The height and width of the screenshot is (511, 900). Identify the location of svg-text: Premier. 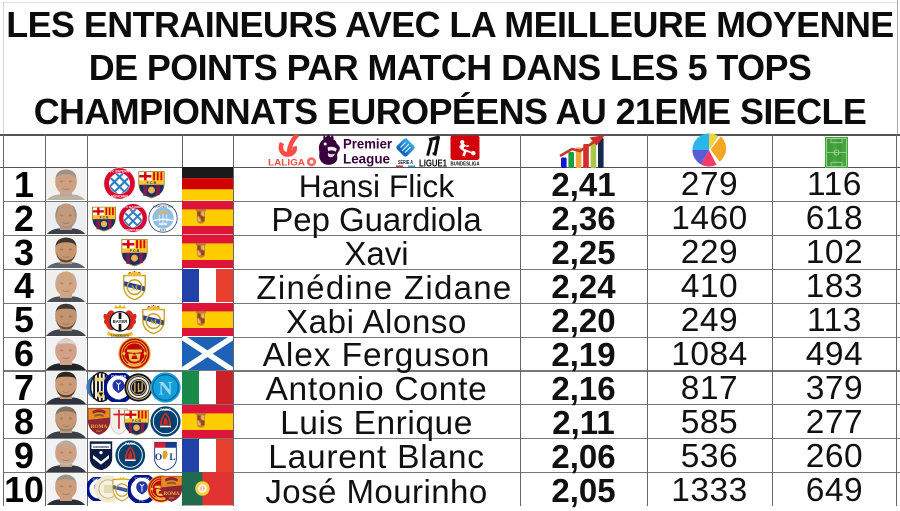
(368, 143).